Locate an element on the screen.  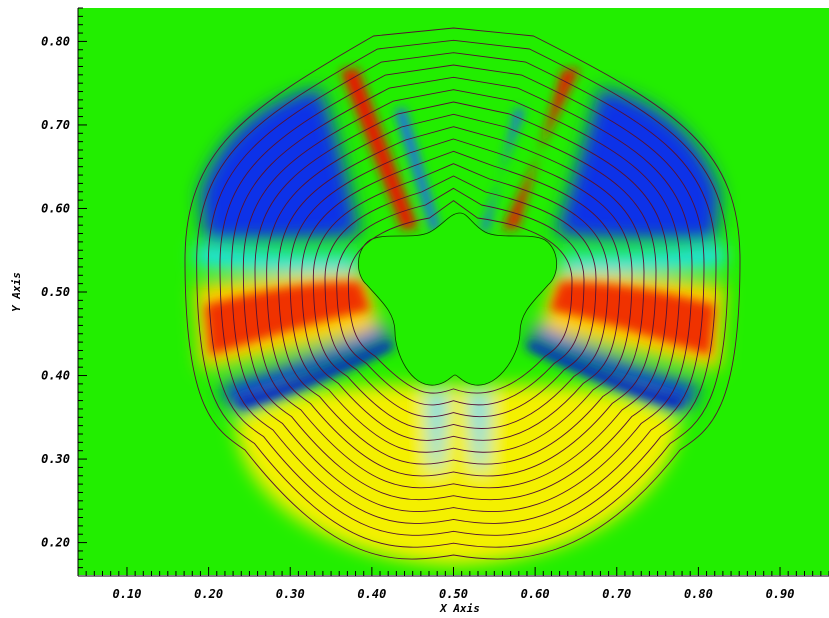
x-ticks: 0.10 0.20 0.30 0.40 0.50 0.60 0.70 0.80 0.90 is located at coordinates (453, 584).